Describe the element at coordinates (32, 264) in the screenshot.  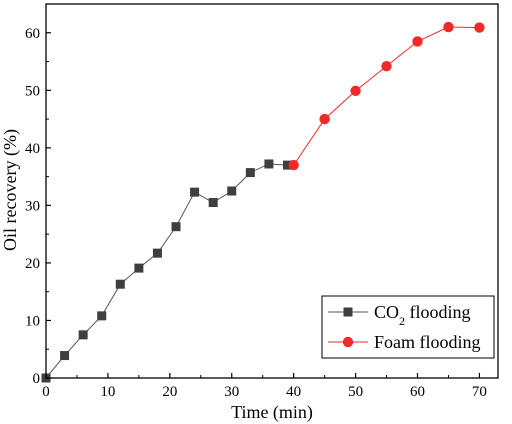
I see `y-tick-label: 20` at that location.